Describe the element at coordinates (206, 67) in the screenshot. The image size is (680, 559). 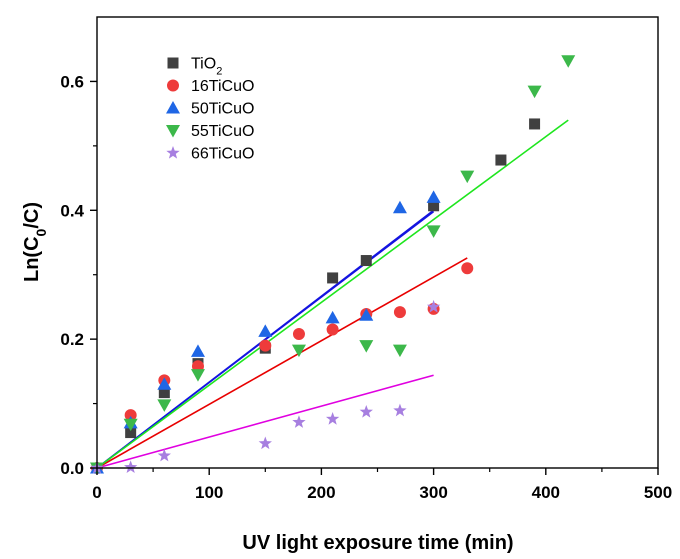
I see `legend-label: TiO2` at that location.